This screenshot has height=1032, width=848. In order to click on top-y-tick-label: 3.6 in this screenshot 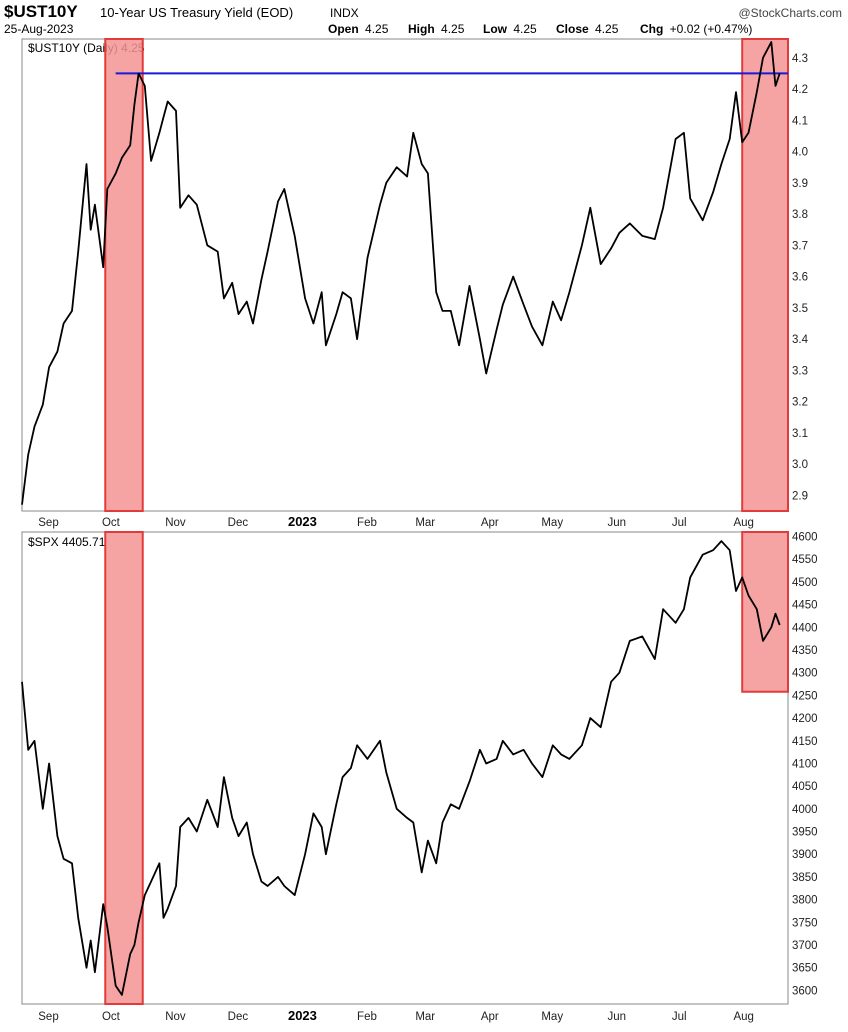, I will do `click(800, 278)`.